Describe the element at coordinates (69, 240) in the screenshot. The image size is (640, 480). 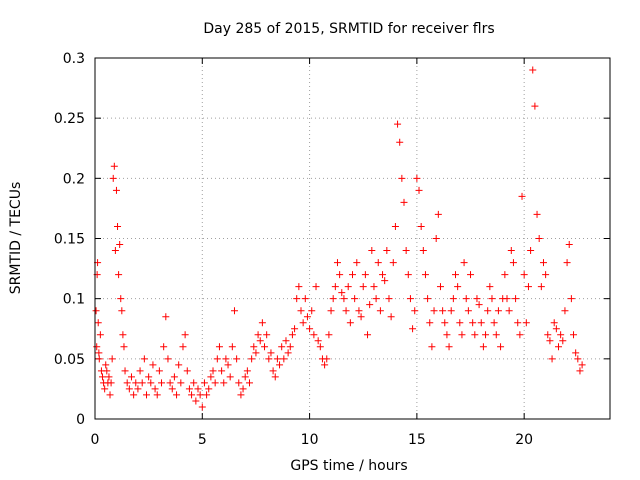
I see `y-tick-label: 0.15` at that location.